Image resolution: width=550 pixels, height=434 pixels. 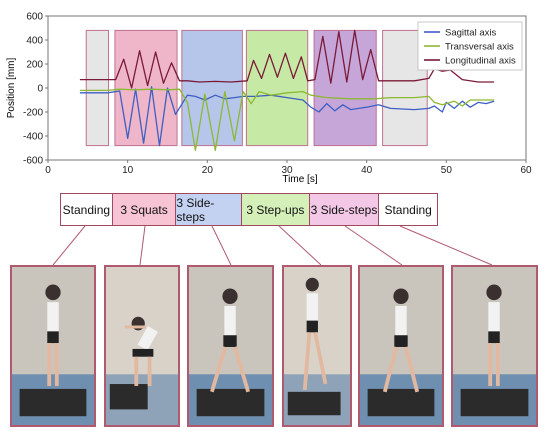 I want to click on y-tick-label: 200, so click(x=34, y=65).